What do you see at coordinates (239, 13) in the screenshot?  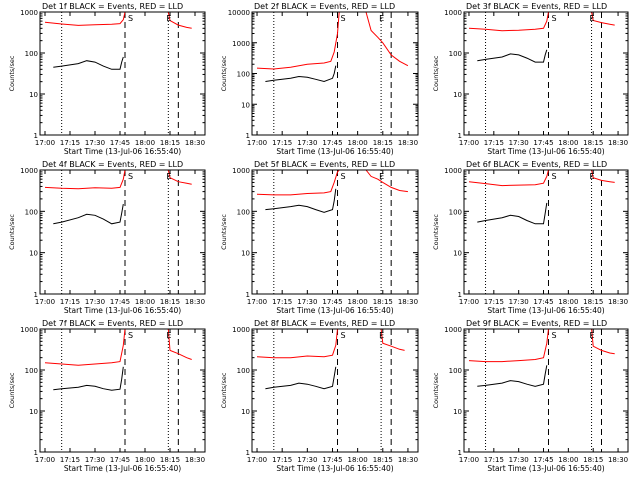 I see `y-tick-label: 10000` at bounding box center [239, 13].